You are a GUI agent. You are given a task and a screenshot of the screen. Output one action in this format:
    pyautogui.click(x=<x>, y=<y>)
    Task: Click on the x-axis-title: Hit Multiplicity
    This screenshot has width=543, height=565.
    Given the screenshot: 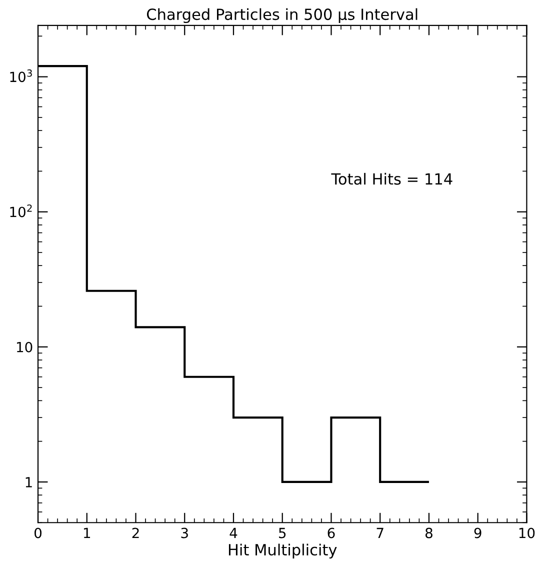 What is the action you would take?
    pyautogui.click(x=282, y=551)
    